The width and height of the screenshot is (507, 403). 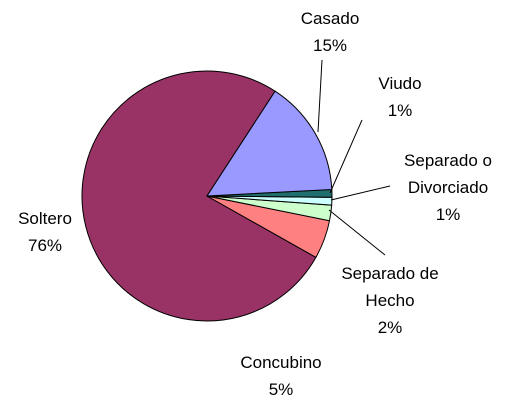 I want to click on slice-label: Separado o Divorciado 1%, so click(x=447, y=187).